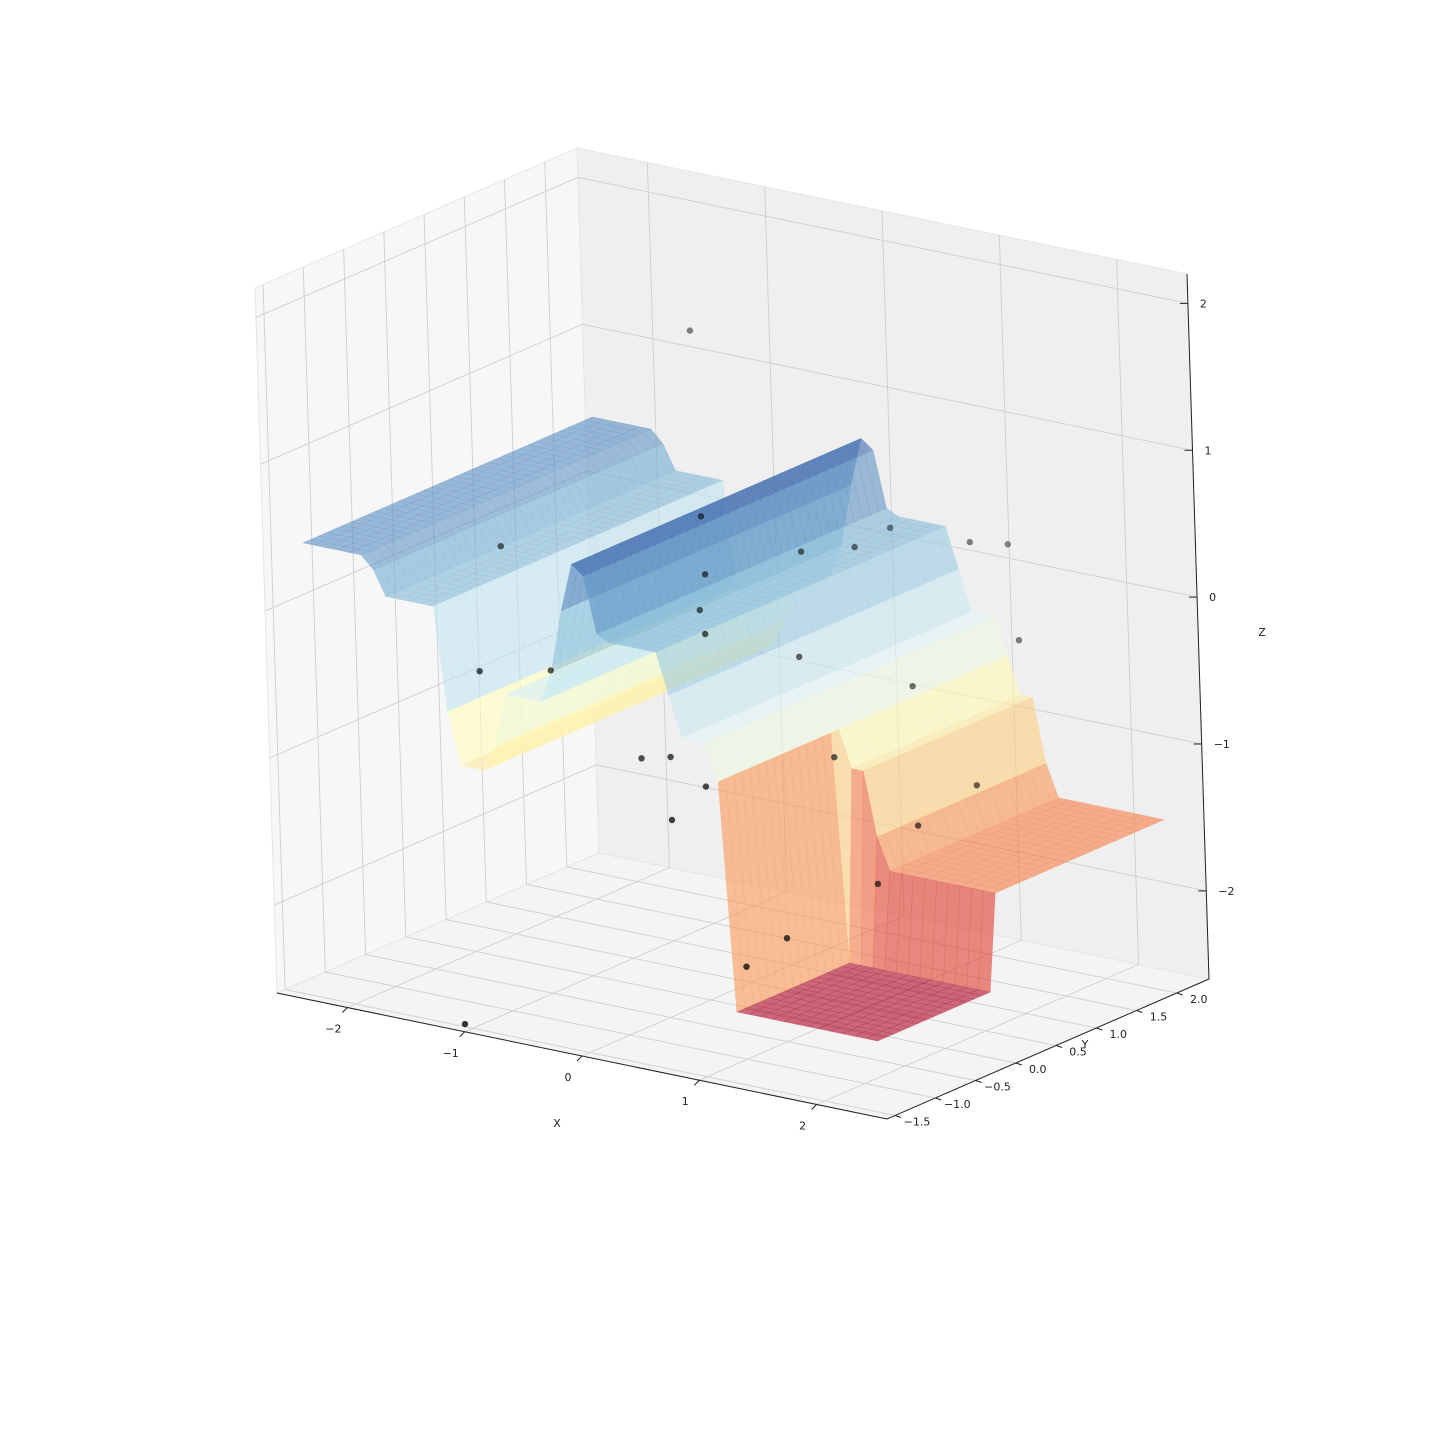  What do you see at coordinates (1038, 1069) in the screenshot?
I see `y-tick-label: 0.0` at bounding box center [1038, 1069].